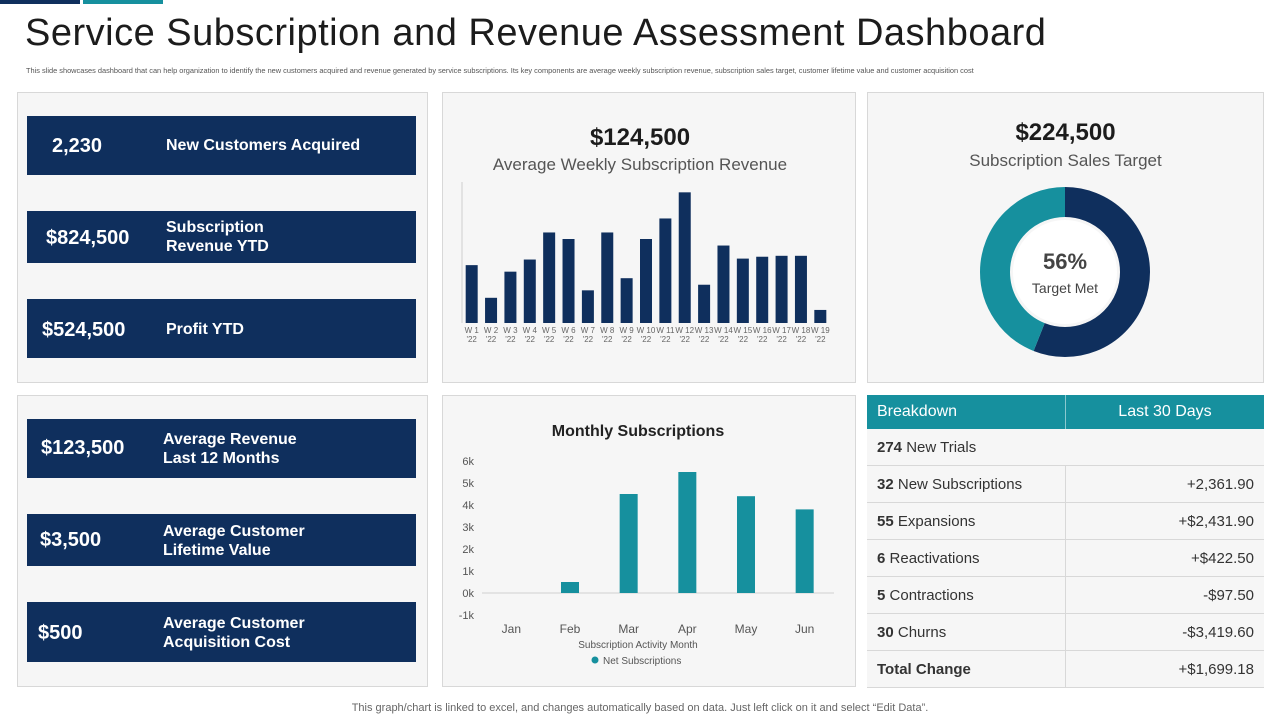 The image size is (1280, 720). Describe the element at coordinates (638, 645) in the screenshot. I see `x-axis-label: Subscription Activity Month` at that location.